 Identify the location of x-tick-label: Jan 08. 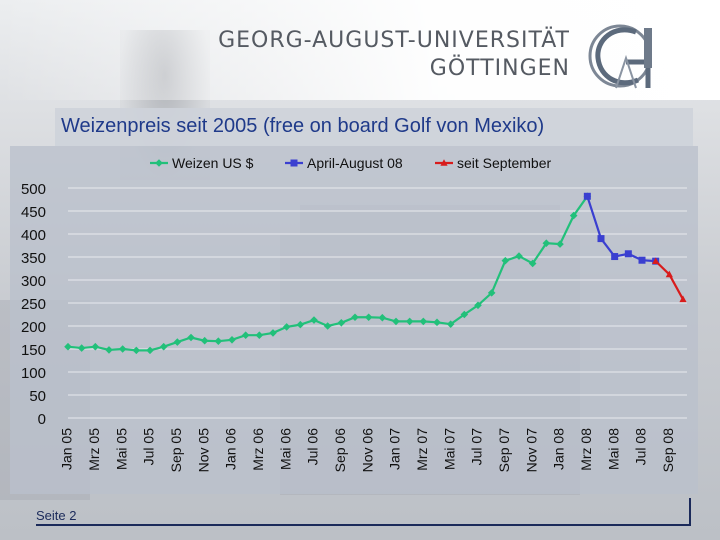
(559, 449).